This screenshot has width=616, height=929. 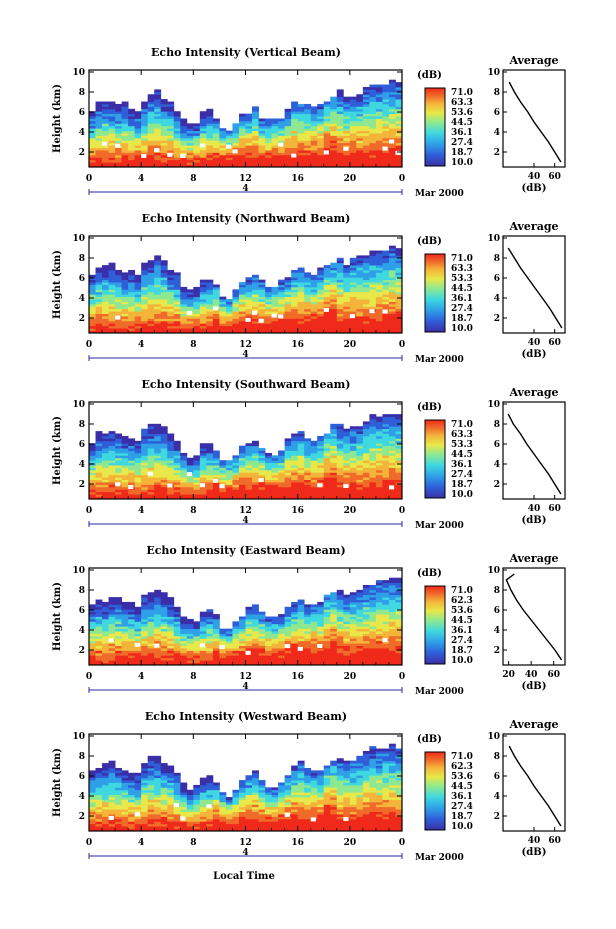 I want to click on average-y-tick-label: 8, so click(x=497, y=425).